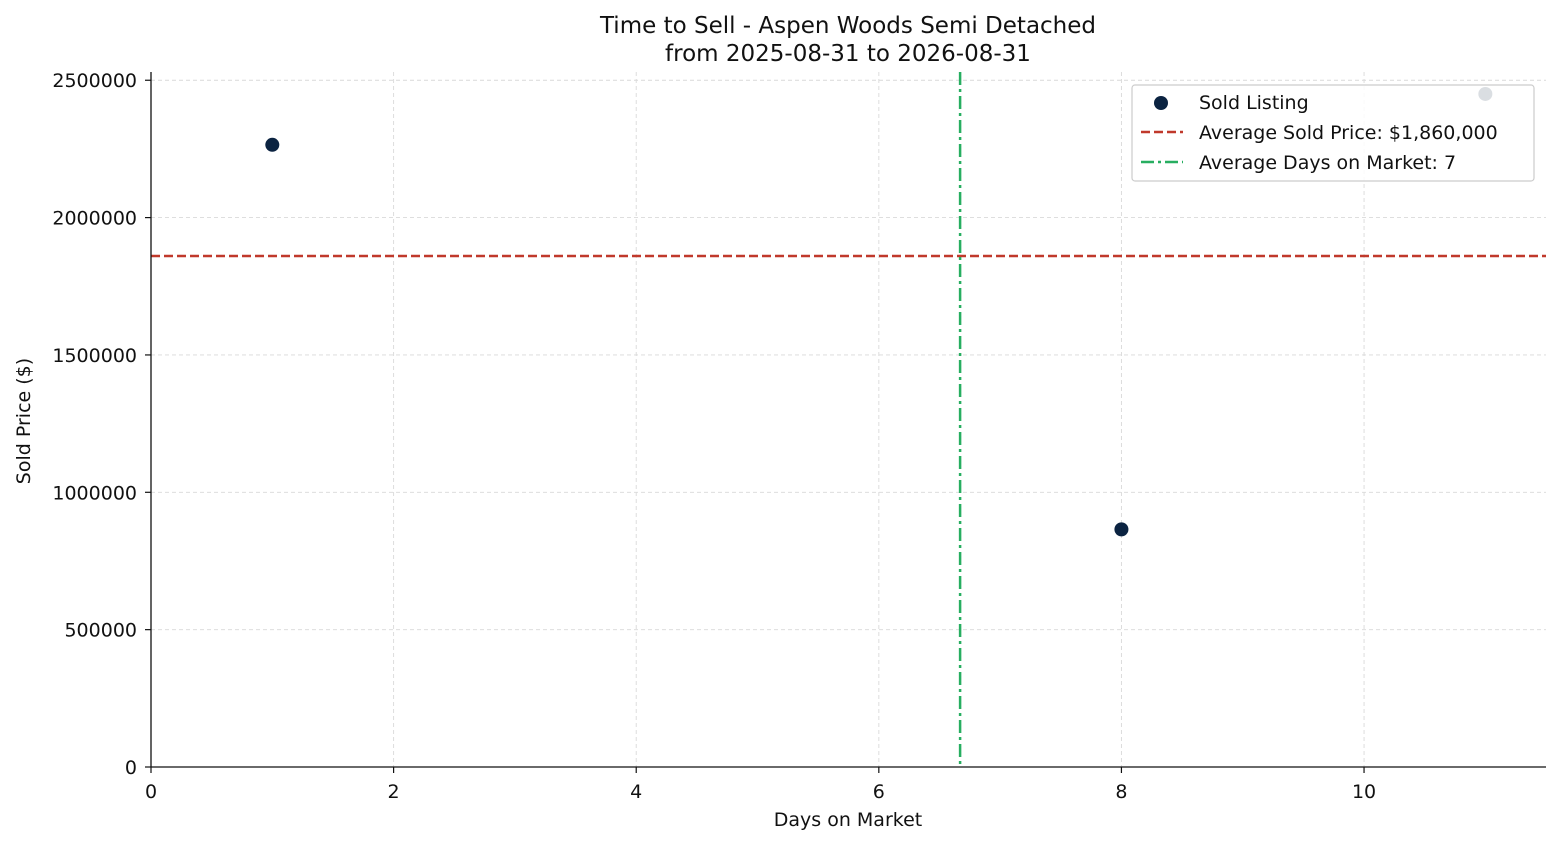 The width and height of the screenshot is (1560, 849). I want to click on x-tick-label: 2, so click(394, 792).